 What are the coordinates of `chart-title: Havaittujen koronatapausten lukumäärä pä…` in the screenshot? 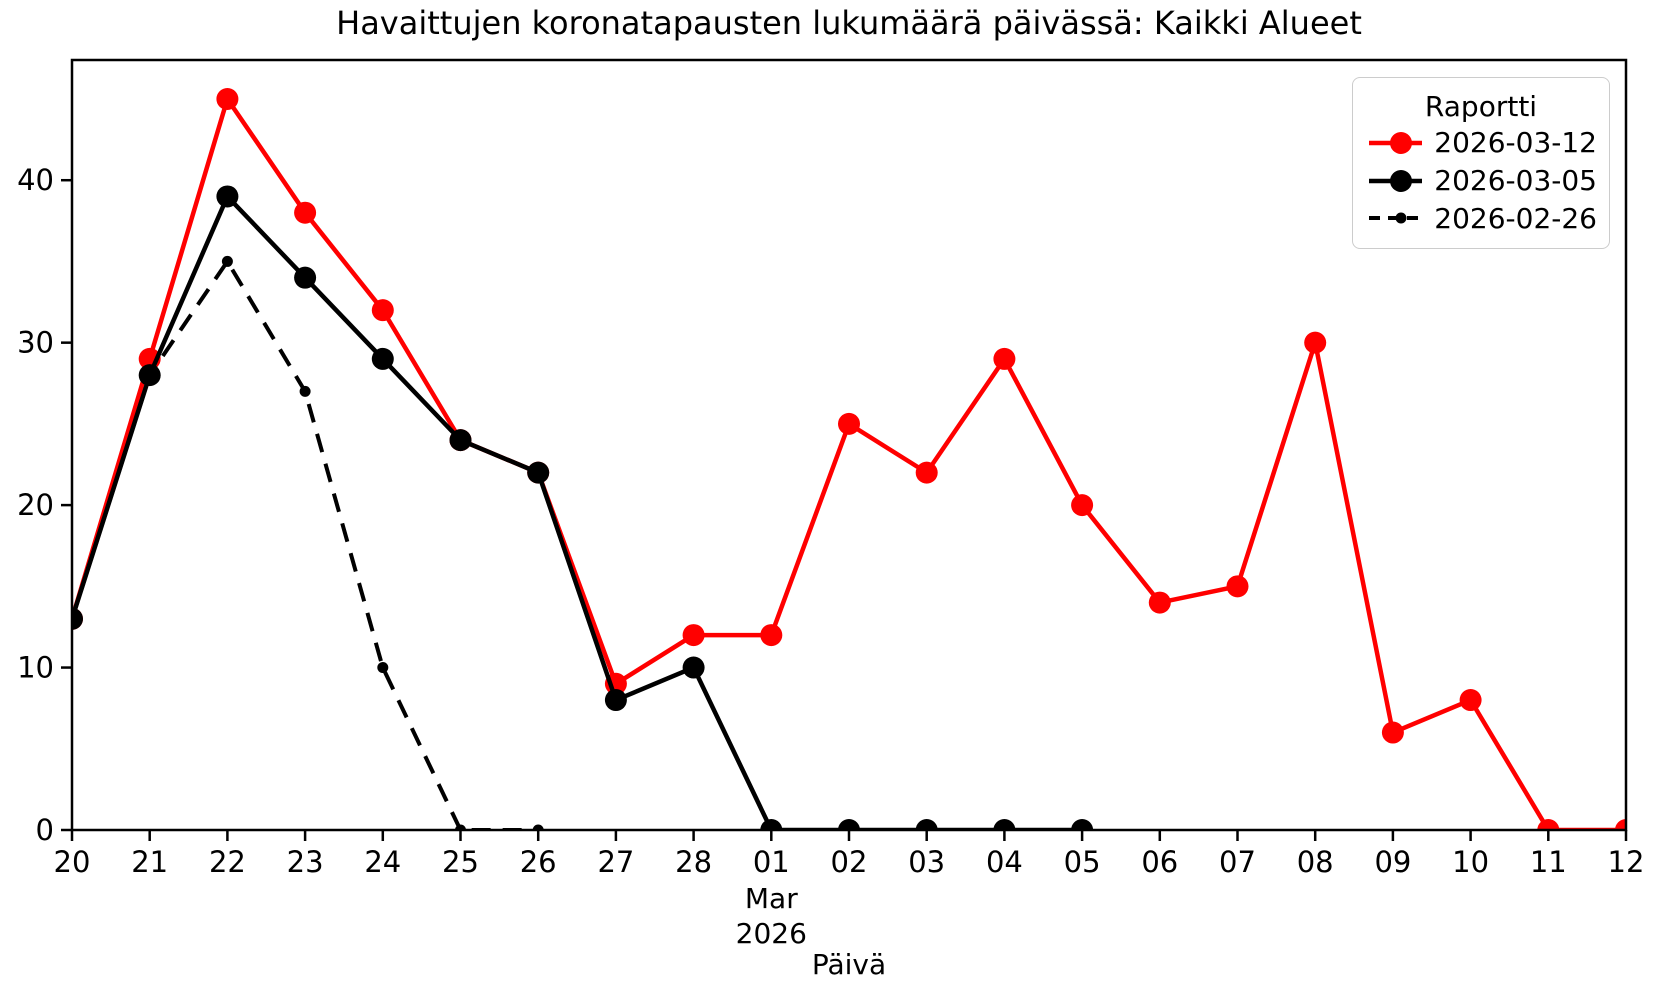 It's located at (849, 23).